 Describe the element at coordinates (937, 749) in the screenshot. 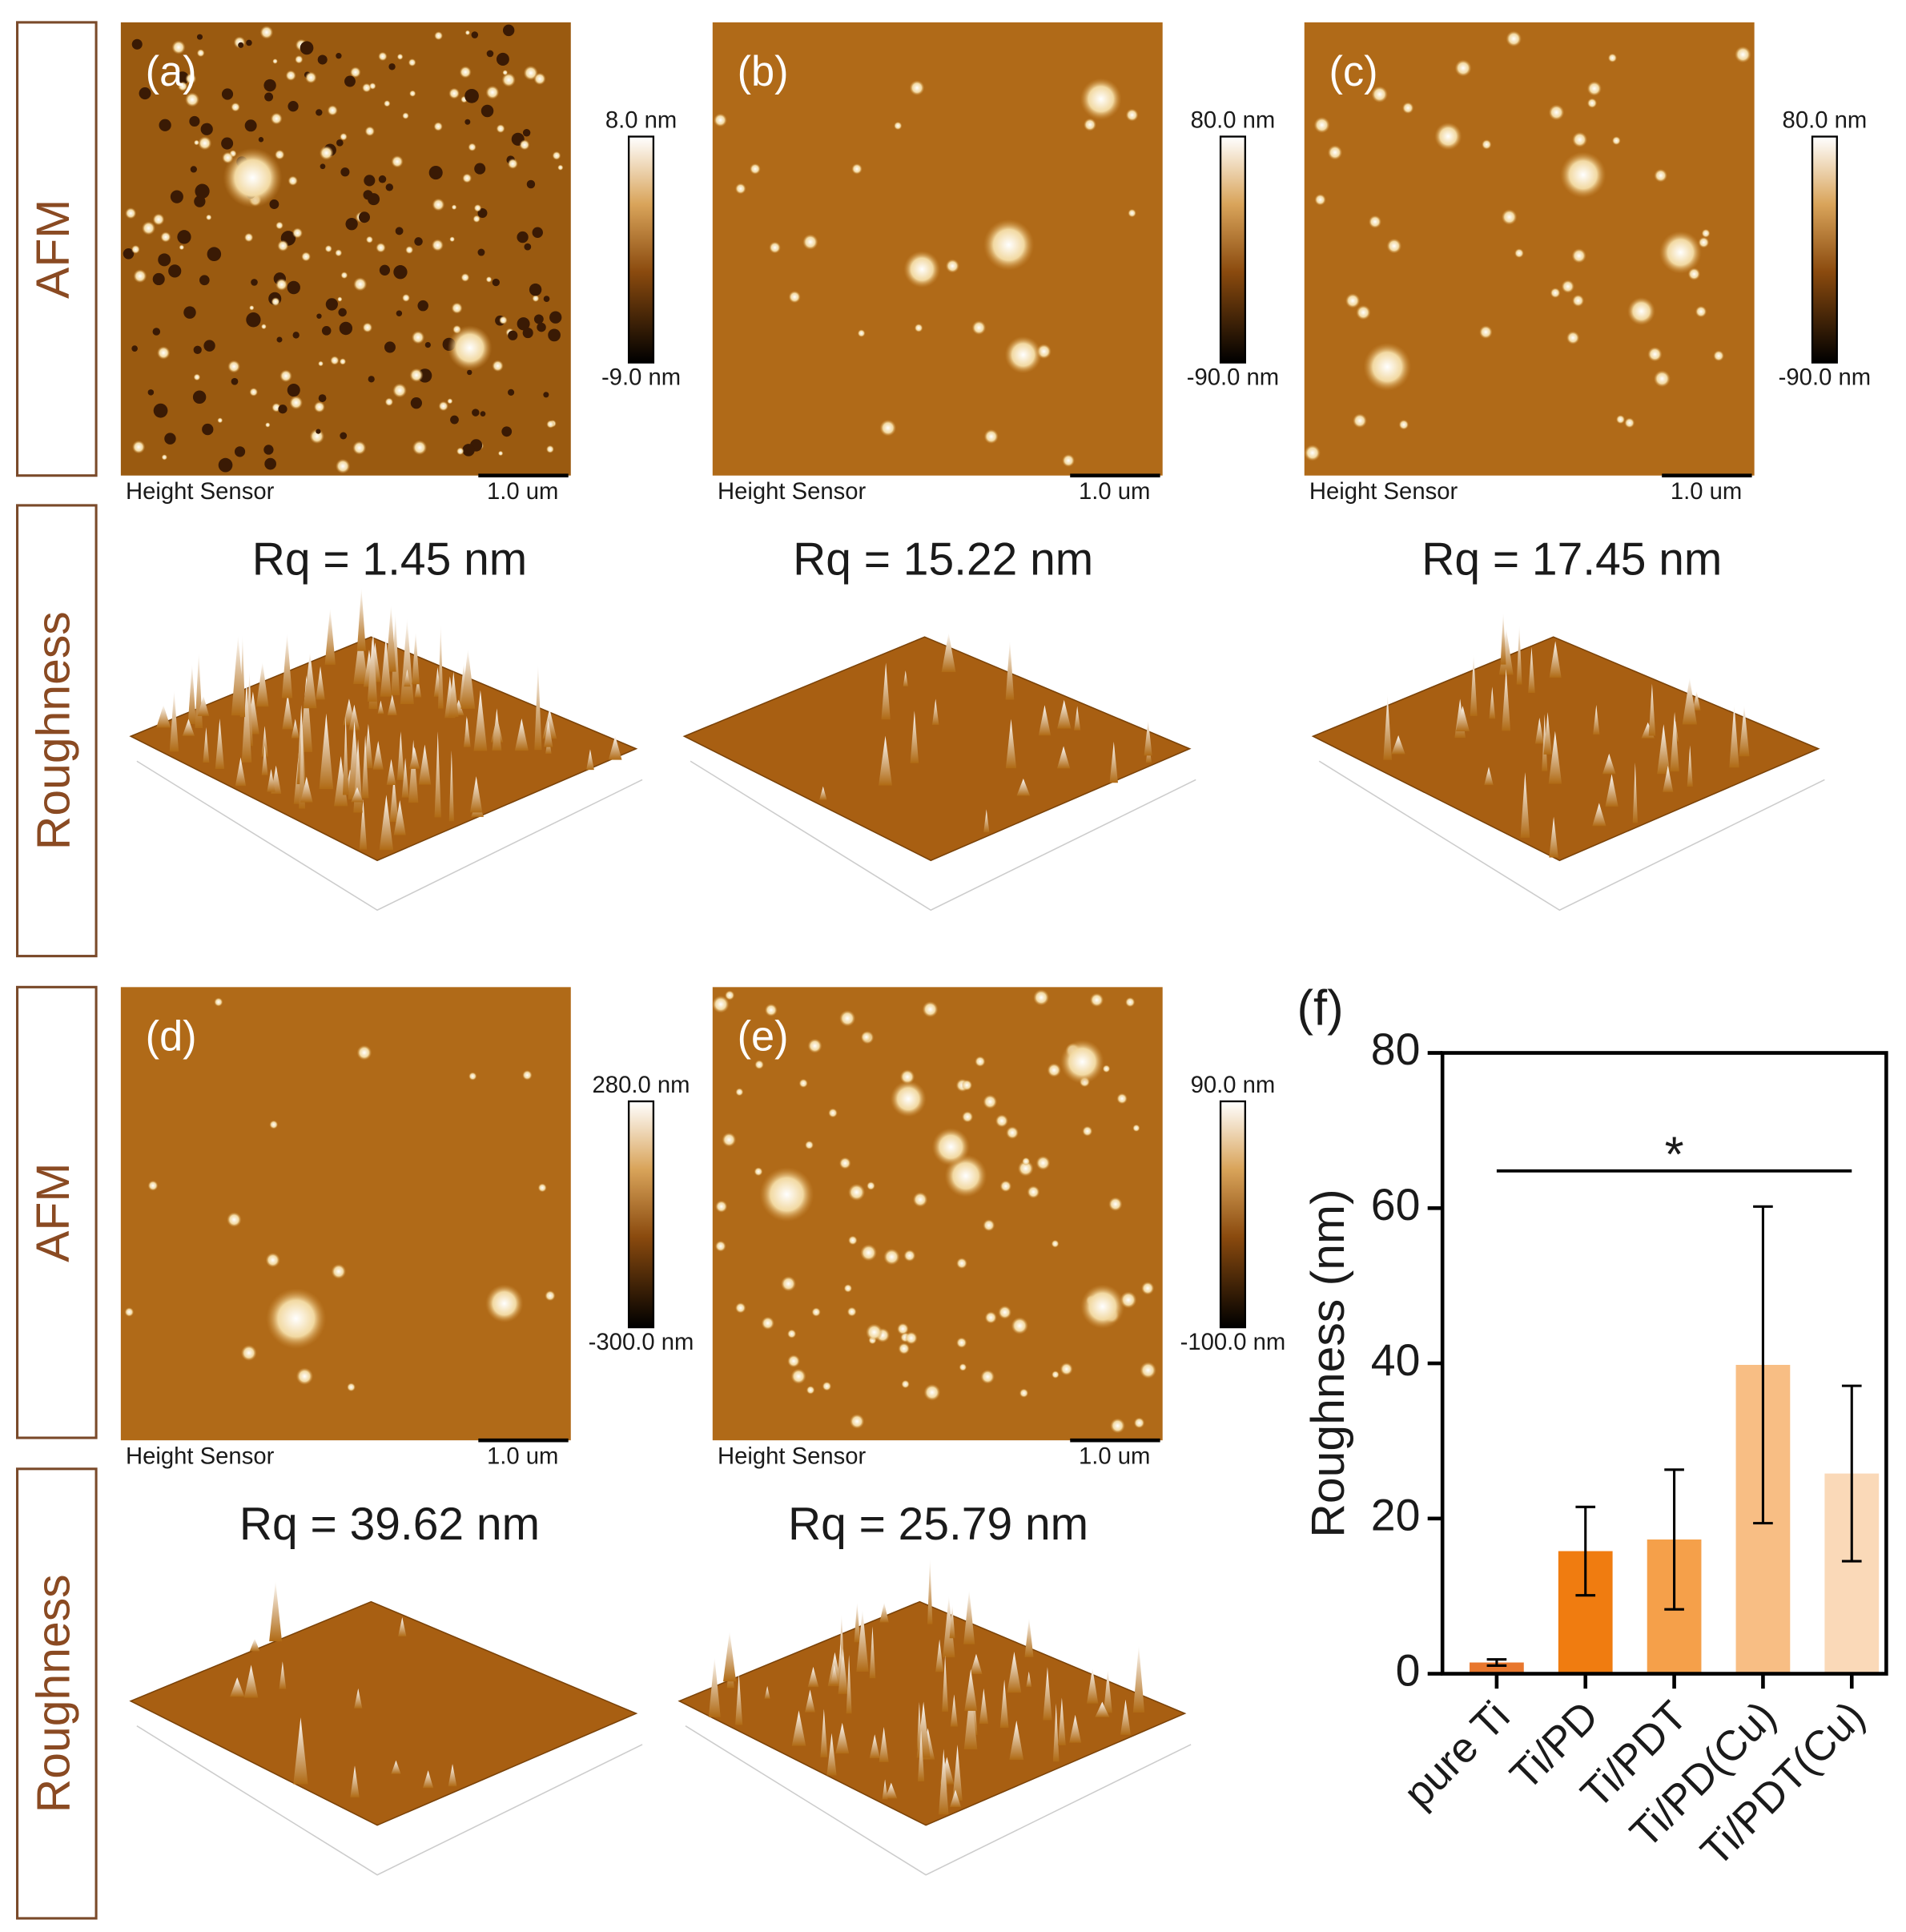

I see `surface` at that location.